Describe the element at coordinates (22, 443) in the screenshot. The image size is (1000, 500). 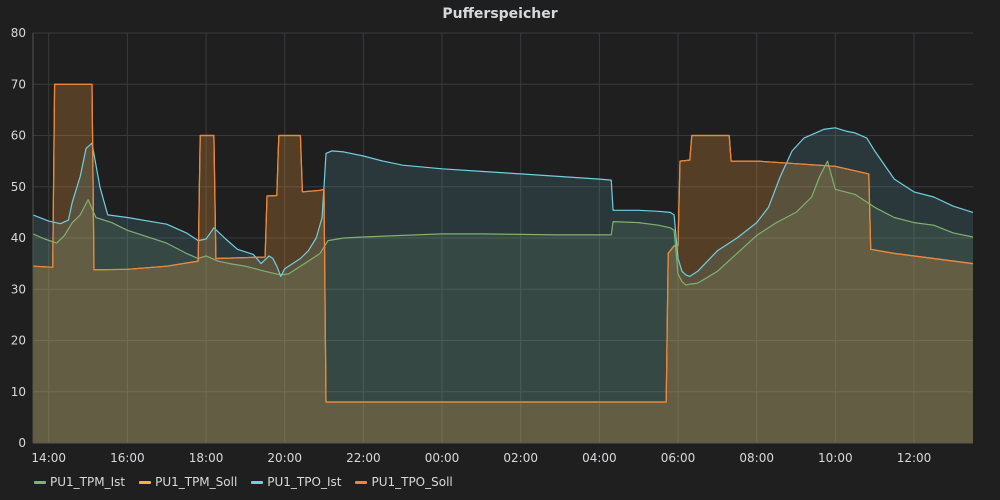
I see `y-tick-label: 0` at that location.